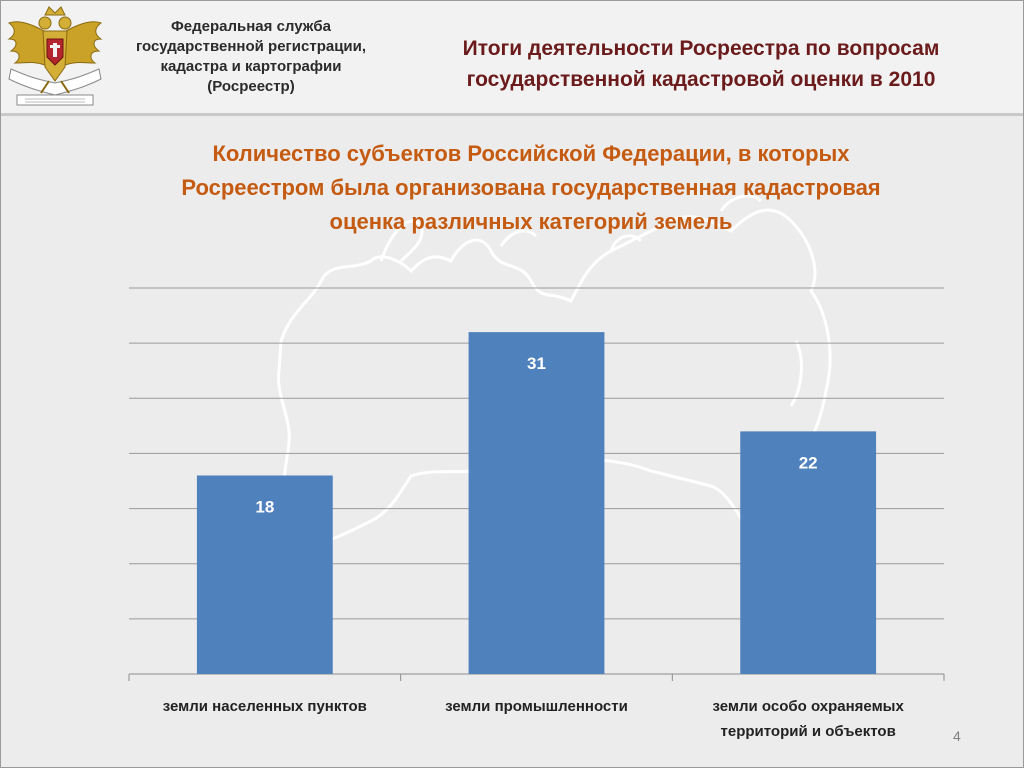 Image resolution: width=1024 pixels, height=768 pixels. Describe the element at coordinates (512, 114) in the screenshot. I see `header-divider` at that location.